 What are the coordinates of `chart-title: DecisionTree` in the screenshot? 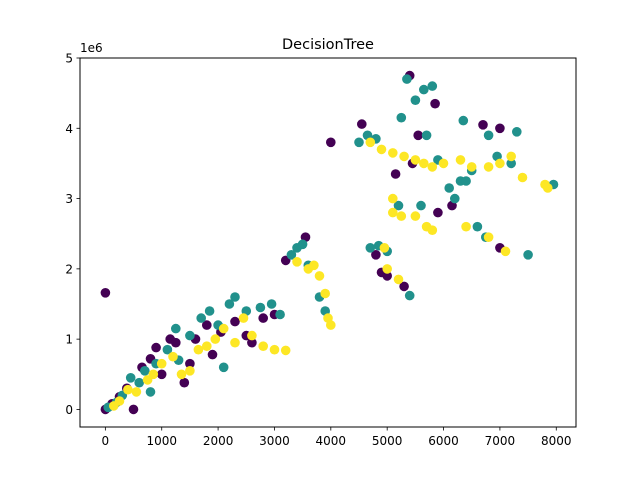 It's located at (328, 45).